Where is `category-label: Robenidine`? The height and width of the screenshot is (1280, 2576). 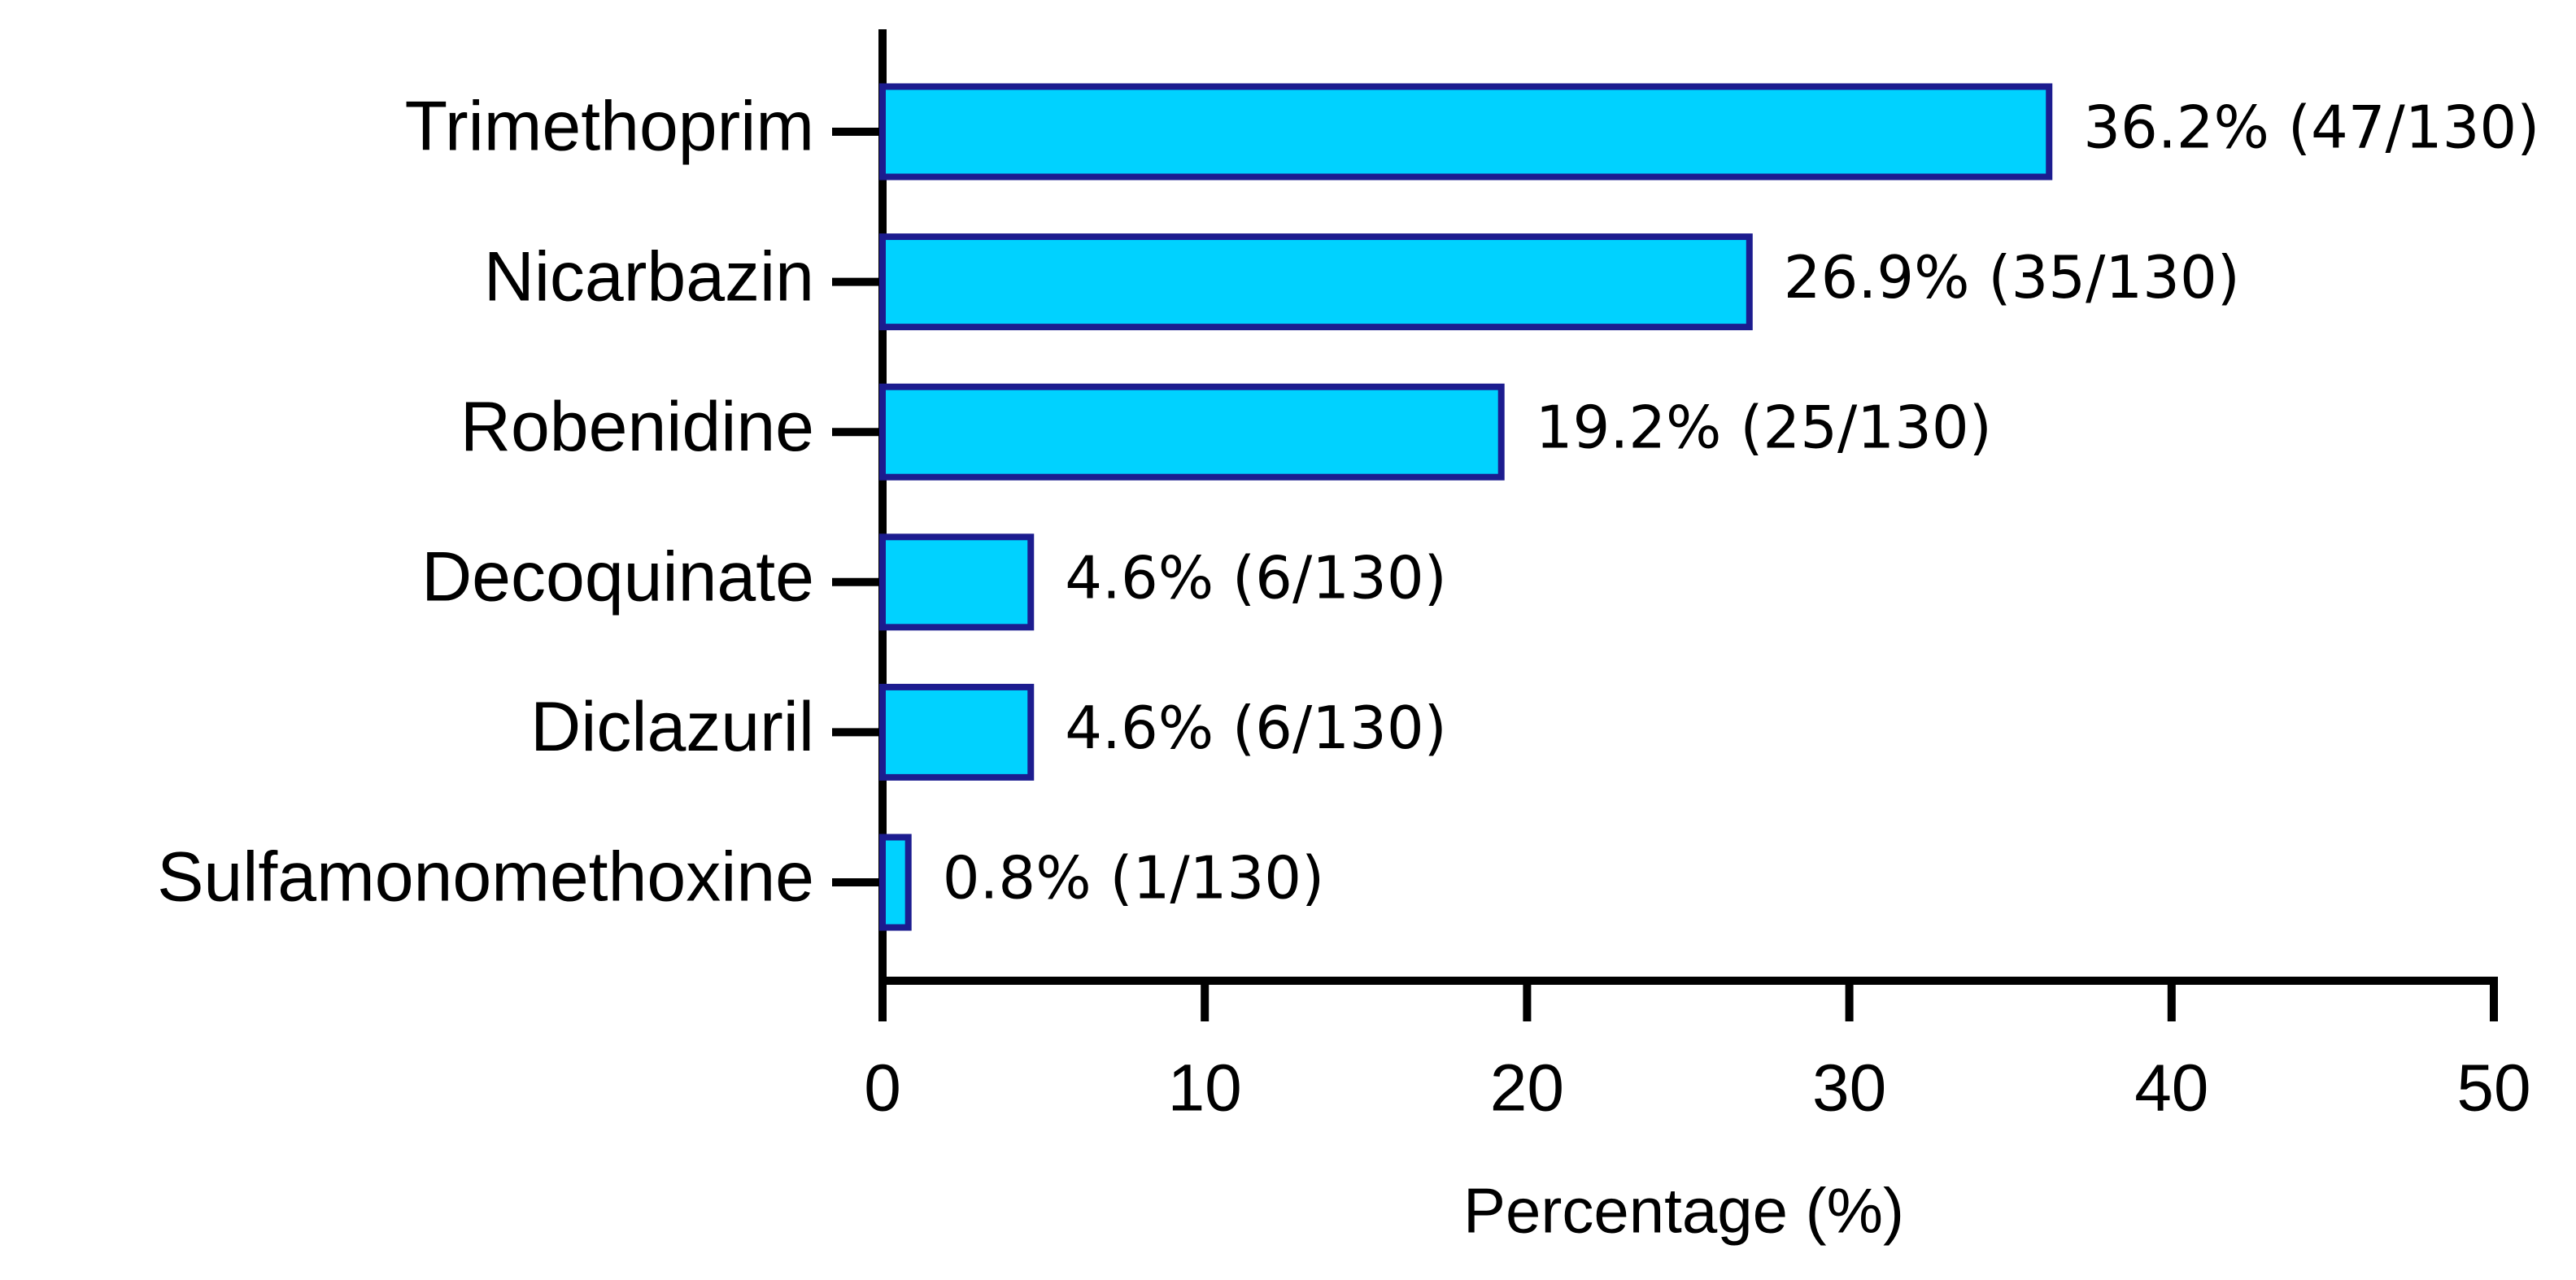 category-label: Robenidine is located at coordinates (637, 427).